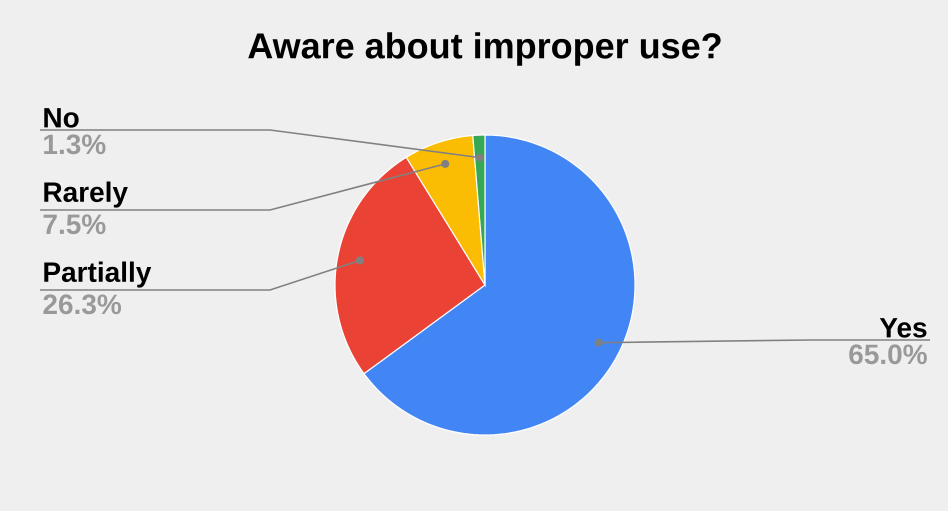 This screenshot has width=948, height=511. What do you see at coordinates (98, 274) in the screenshot?
I see `slice-label: Partially` at bounding box center [98, 274].